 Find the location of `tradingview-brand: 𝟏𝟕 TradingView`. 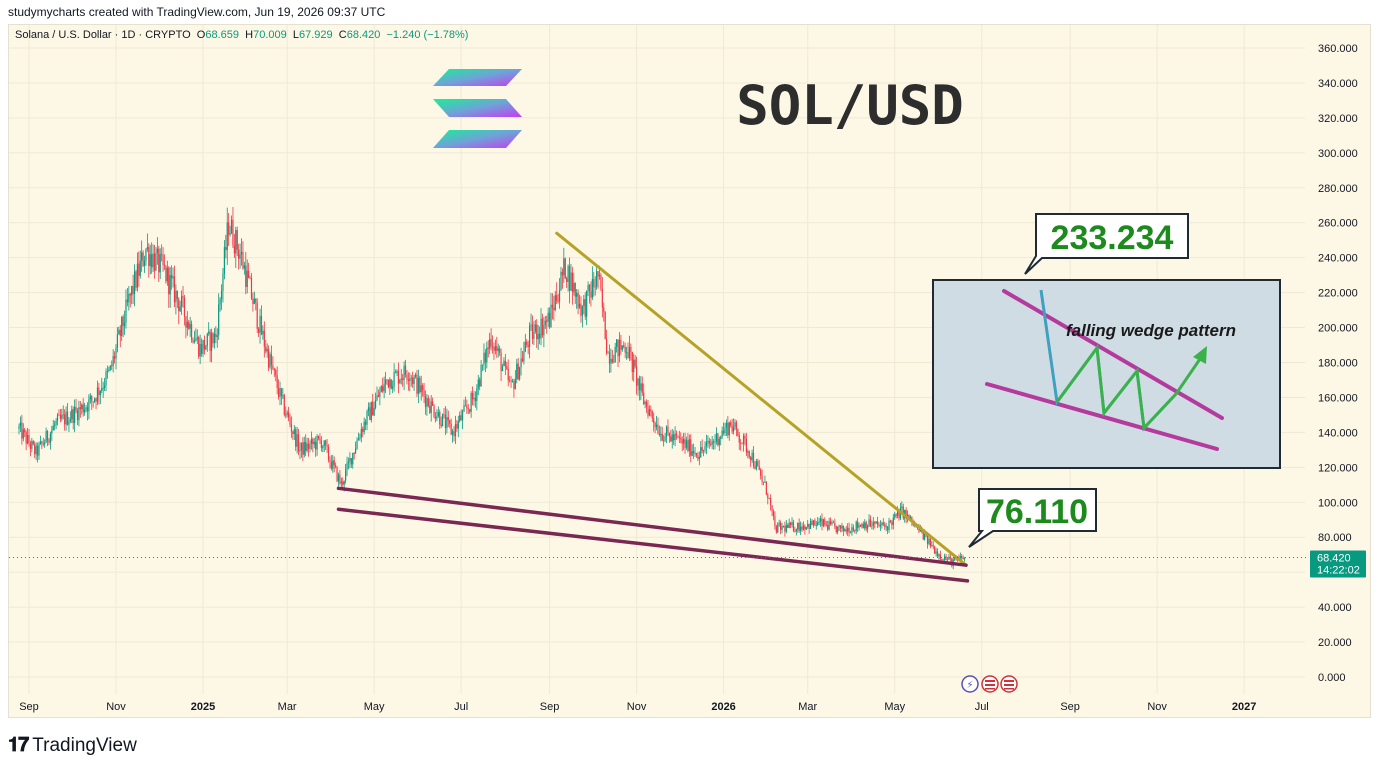

tradingview-brand: 𝟏𝟕 TradingView is located at coordinates (72, 745).